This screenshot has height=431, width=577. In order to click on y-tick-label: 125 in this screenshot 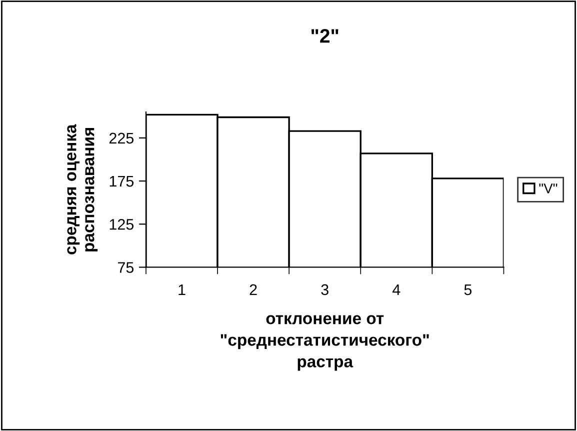, I will do `click(122, 224)`.